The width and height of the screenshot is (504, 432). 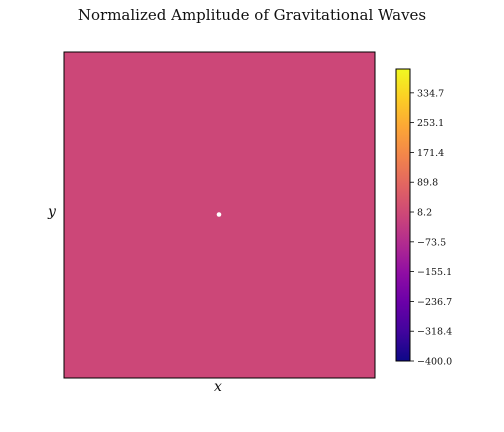 I want to click on colorbar, so click(x=403, y=215).